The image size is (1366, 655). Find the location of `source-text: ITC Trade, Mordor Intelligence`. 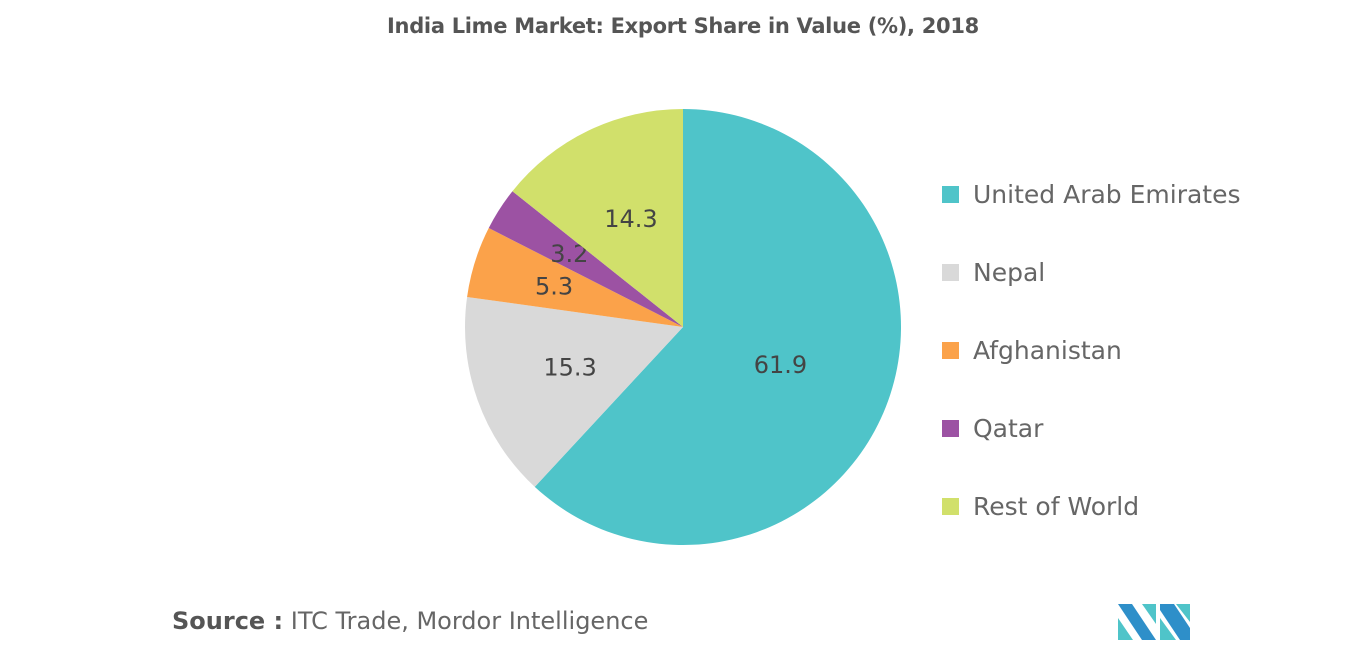

source-text: ITC Trade, Mordor Intelligence is located at coordinates (466, 621).